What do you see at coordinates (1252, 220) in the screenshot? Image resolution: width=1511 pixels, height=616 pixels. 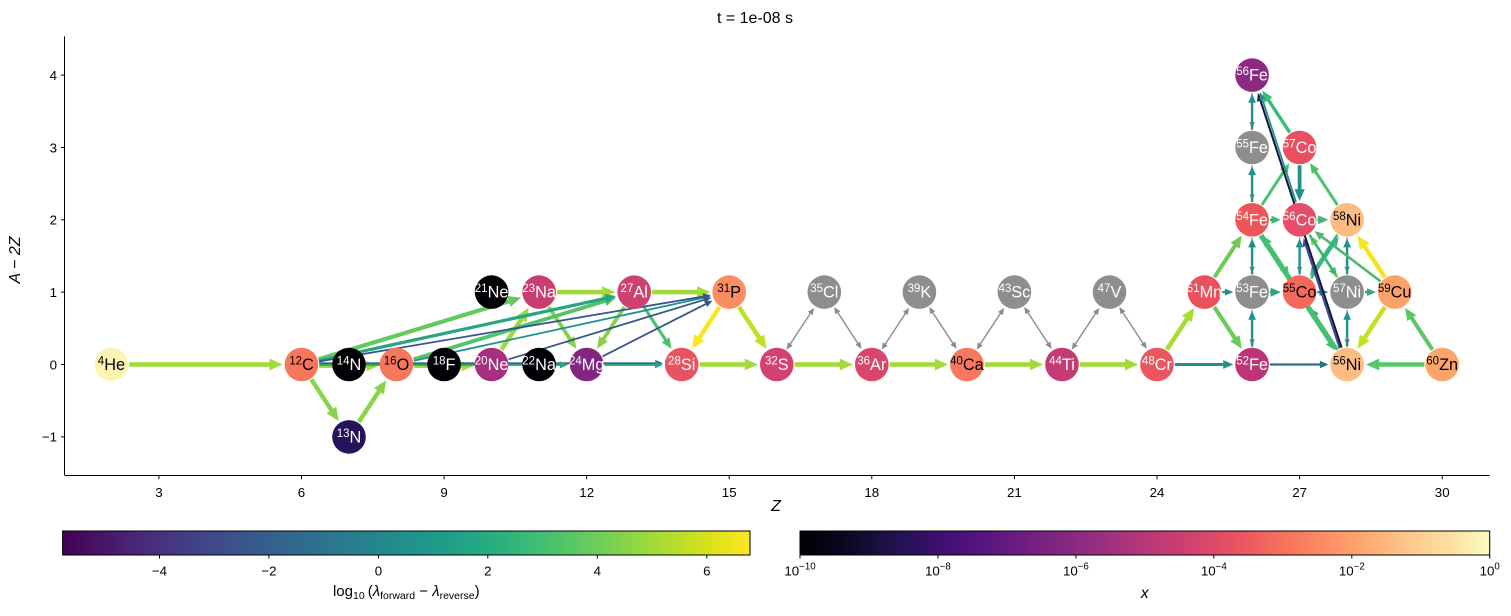 I see `svg-text: 54Fe` at bounding box center [1252, 220].